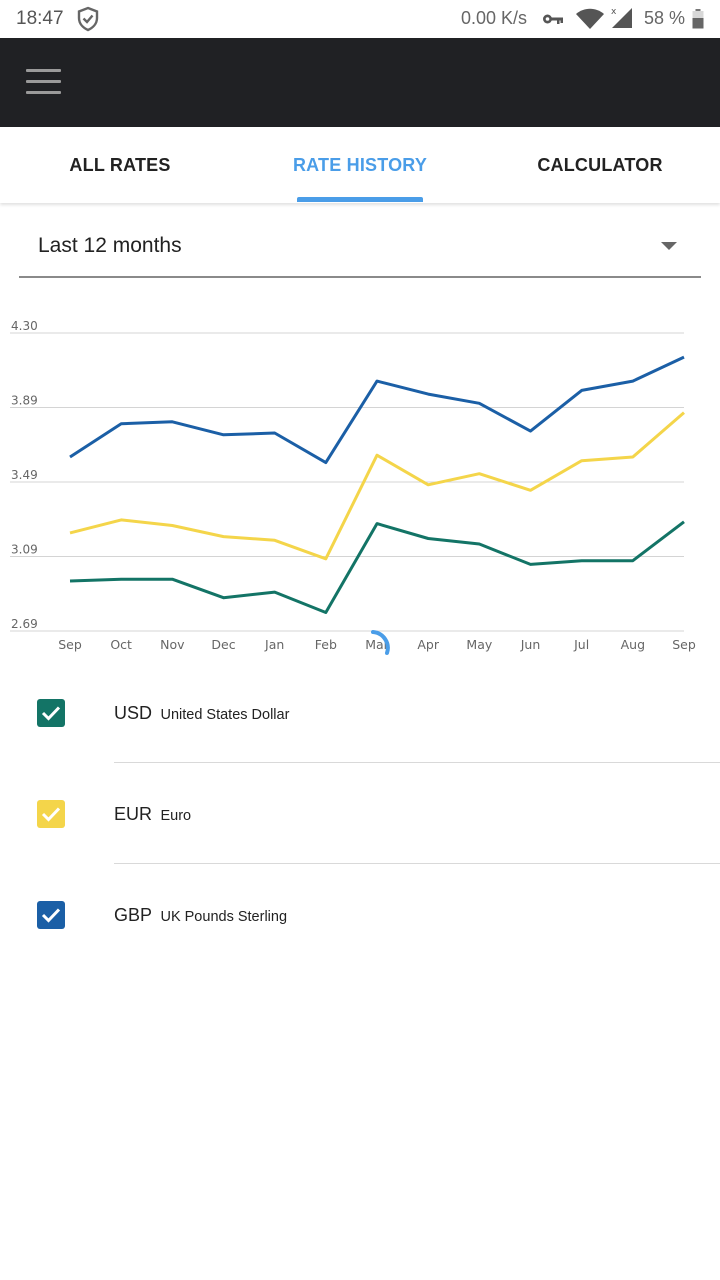  I want to click on tab-rate-history: RATE HISTORY, so click(360, 164).